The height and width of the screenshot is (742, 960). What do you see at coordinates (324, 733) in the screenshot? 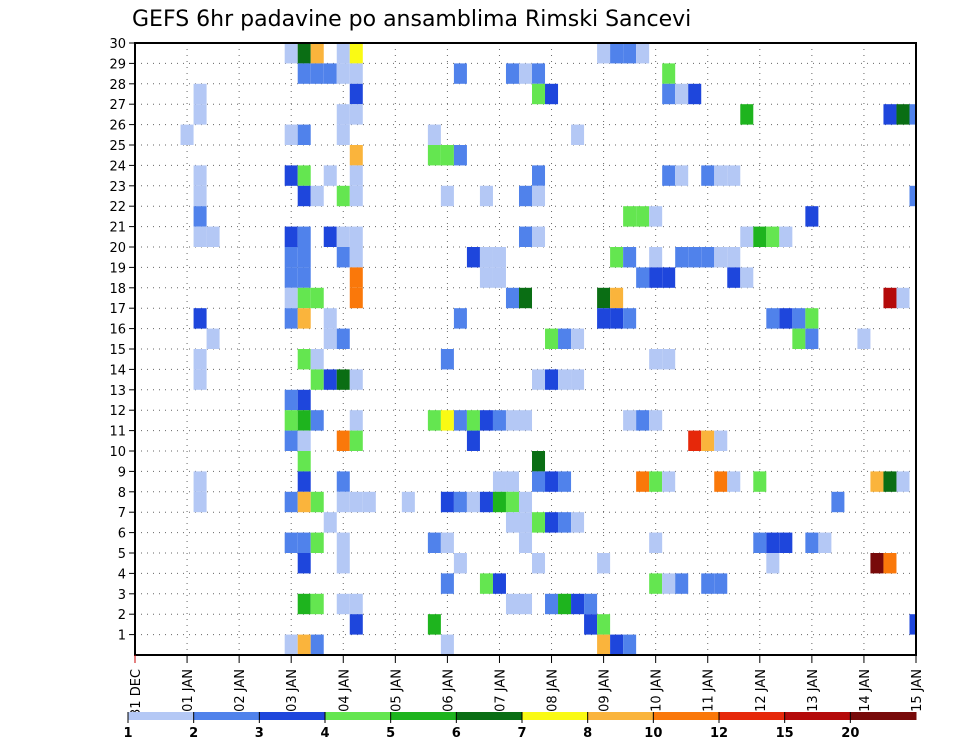
I see `colorbar-label: 4` at bounding box center [324, 733].